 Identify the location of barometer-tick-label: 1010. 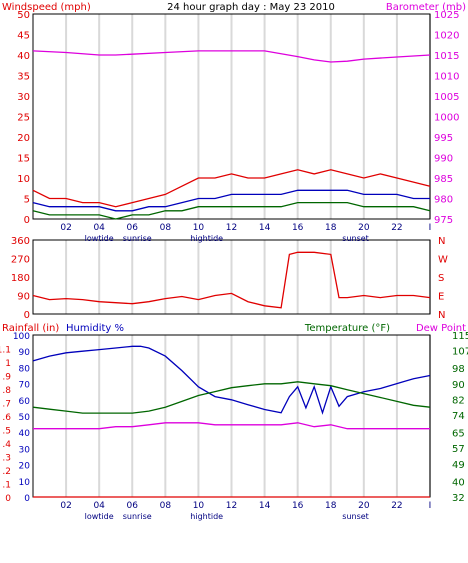
(446, 77).